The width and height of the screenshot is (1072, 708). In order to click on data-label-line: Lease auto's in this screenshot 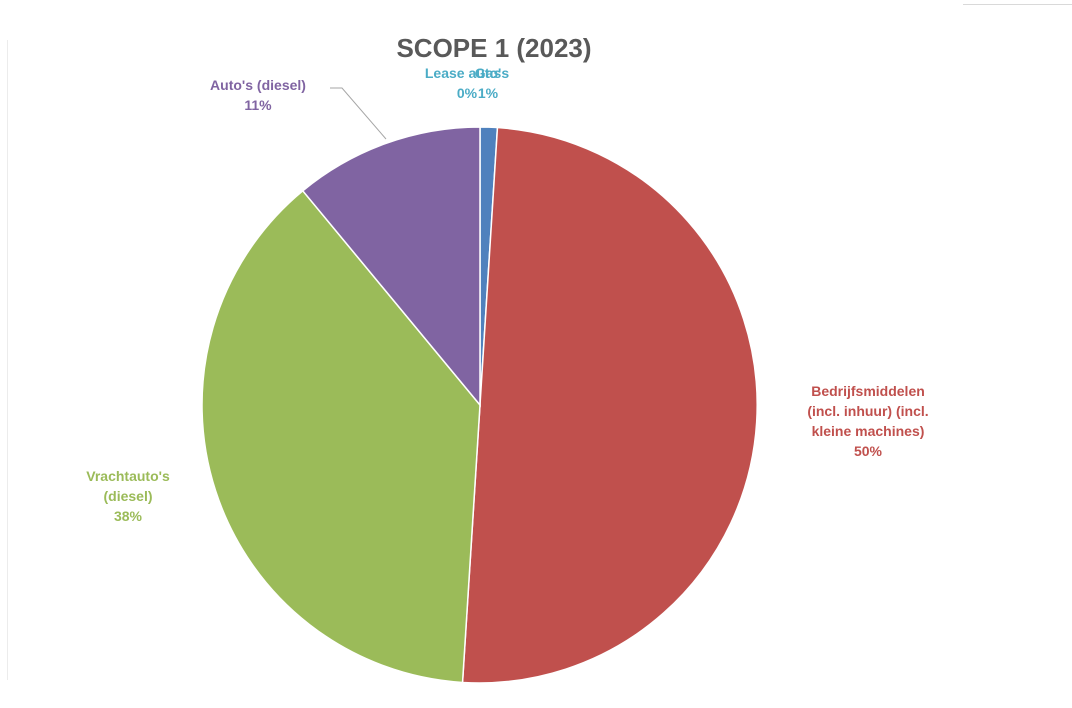, I will do `click(467, 73)`.